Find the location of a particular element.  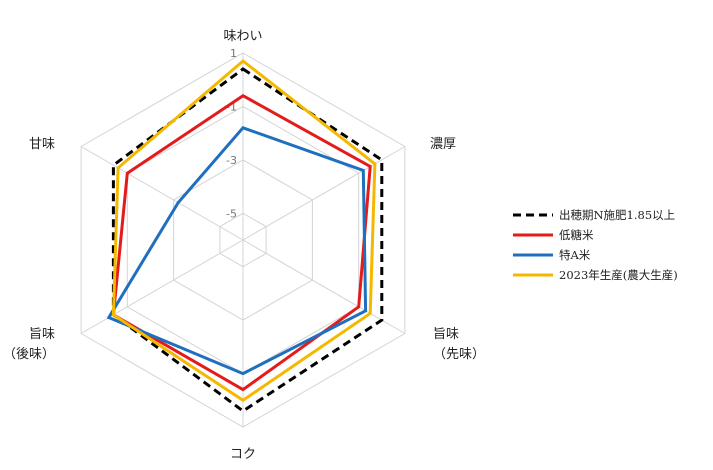

axis-label: 旨味（後味） is located at coordinates (29, 344).